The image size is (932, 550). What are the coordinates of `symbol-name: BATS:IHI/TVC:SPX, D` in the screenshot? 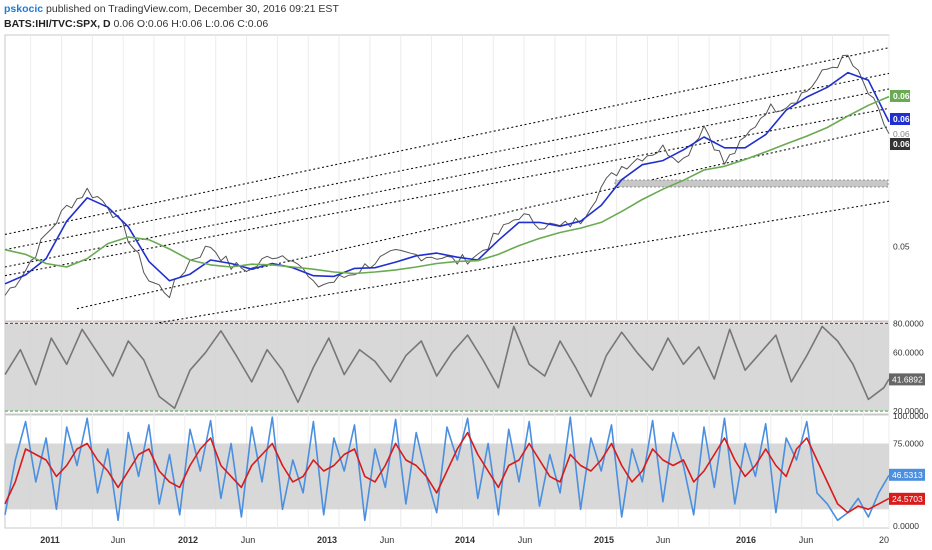 It's located at (57, 24).